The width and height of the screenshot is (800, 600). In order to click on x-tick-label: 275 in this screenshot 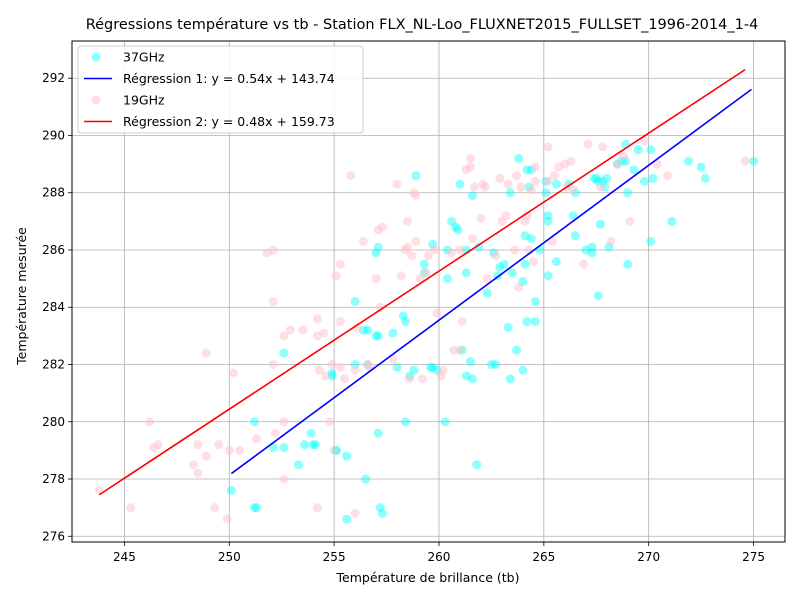, I will do `click(753, 557)`.